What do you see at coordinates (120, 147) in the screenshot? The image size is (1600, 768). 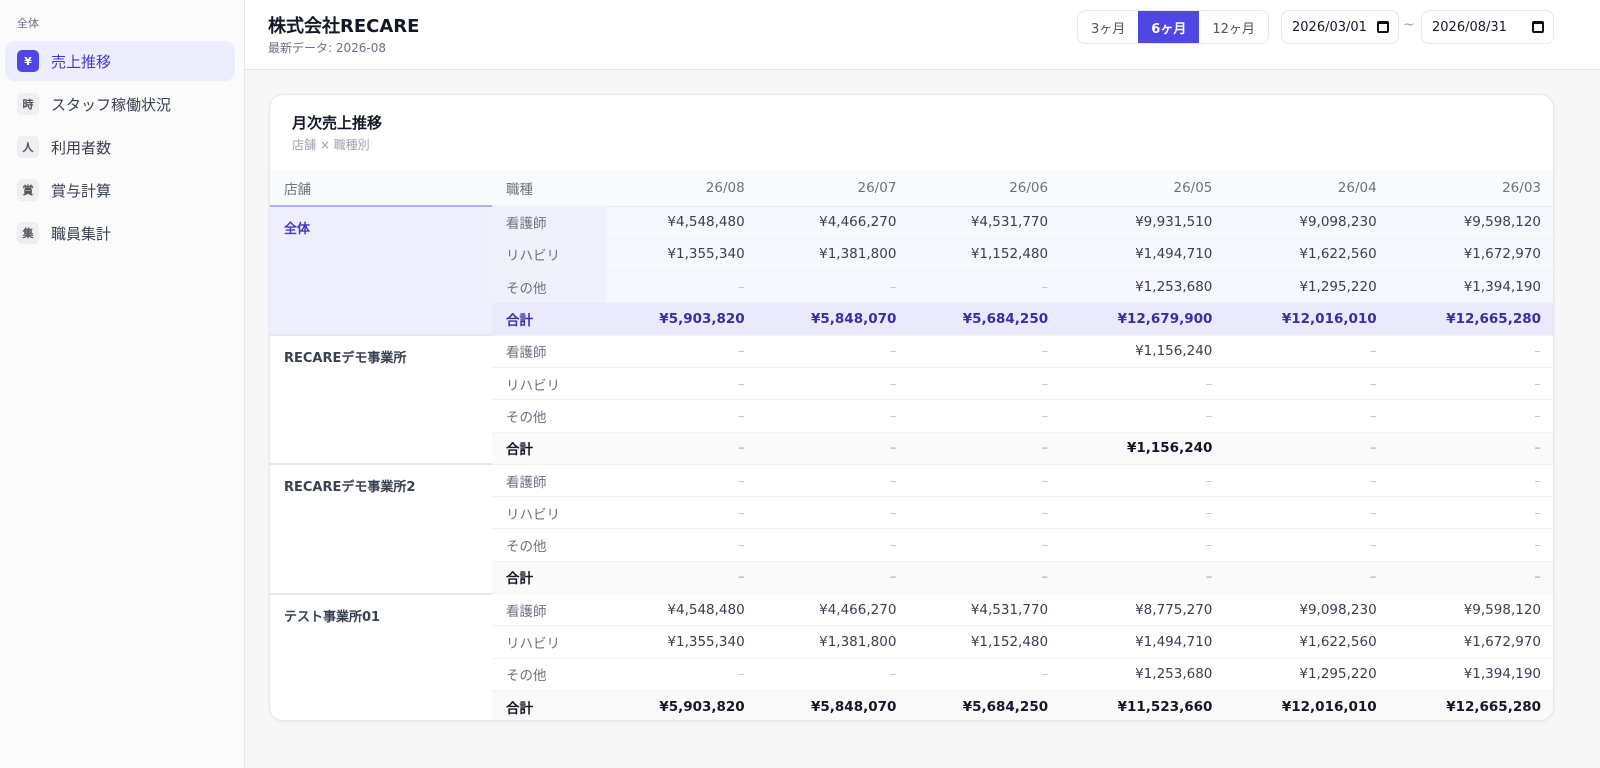 I see `nav-item: 人利用者数` at bounding box center [120, 147].